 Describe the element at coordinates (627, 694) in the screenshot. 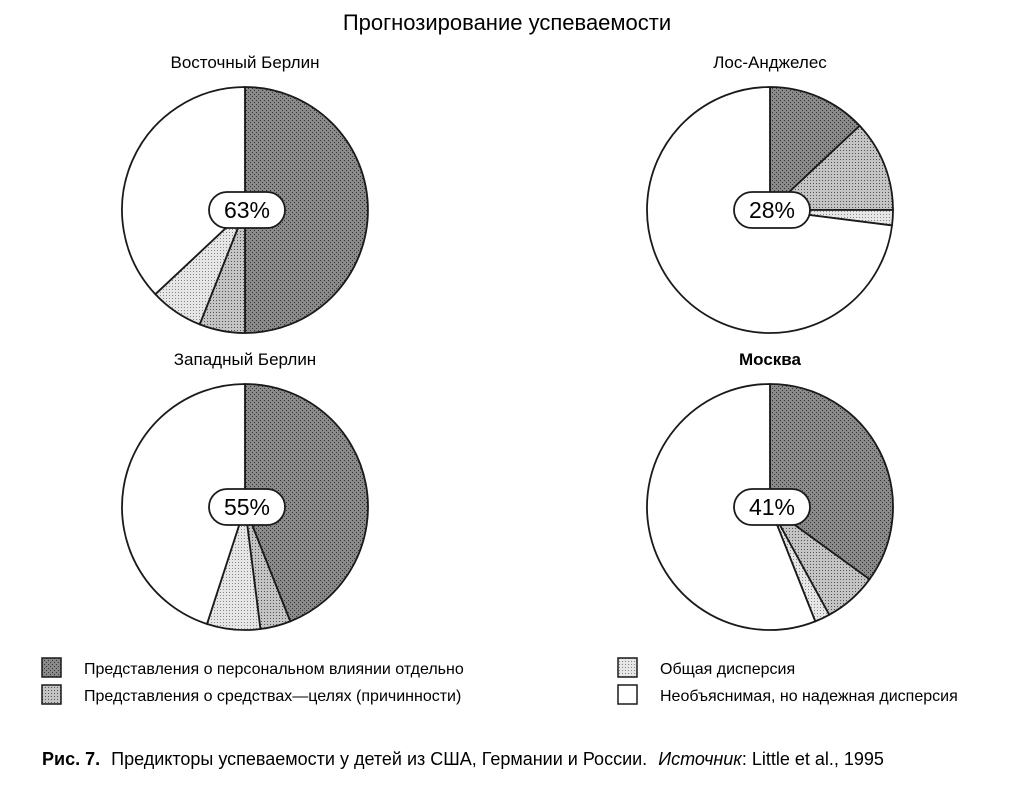

I see `legend-swatch-unexplained` at that location.